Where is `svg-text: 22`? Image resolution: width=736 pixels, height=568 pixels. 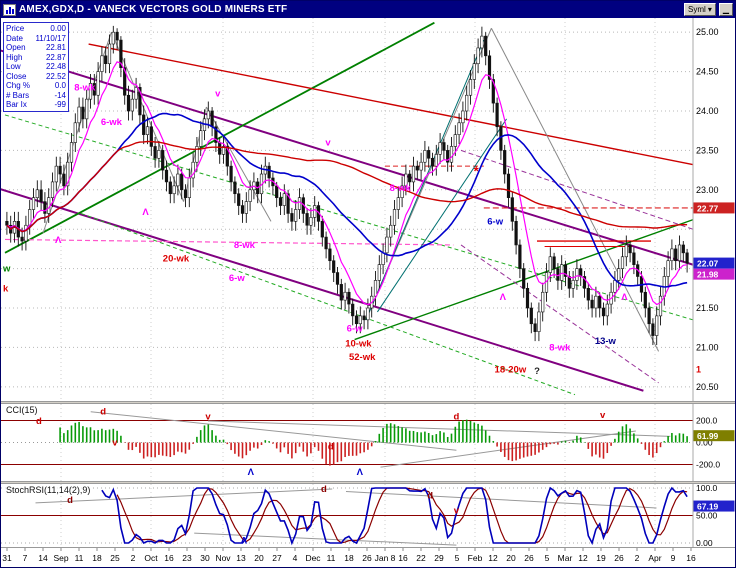
svg-text: 22 is located at coordinates (421, 558).